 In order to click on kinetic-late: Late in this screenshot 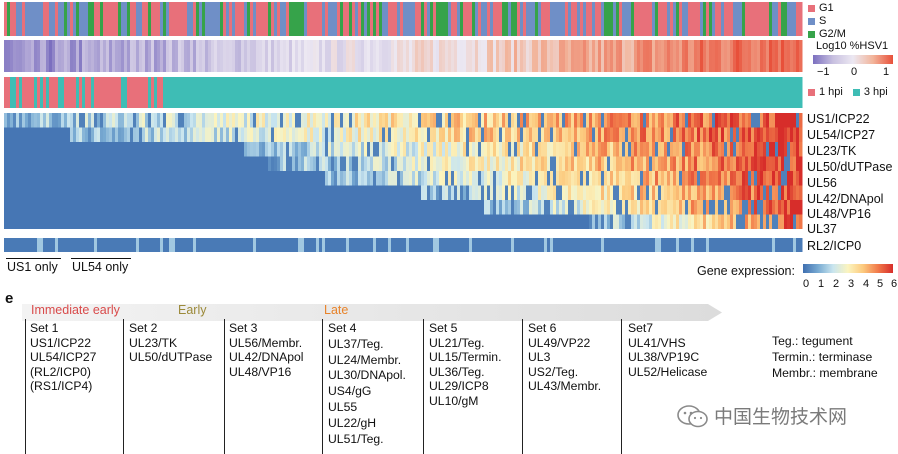, I will do `click(336, 310)`.